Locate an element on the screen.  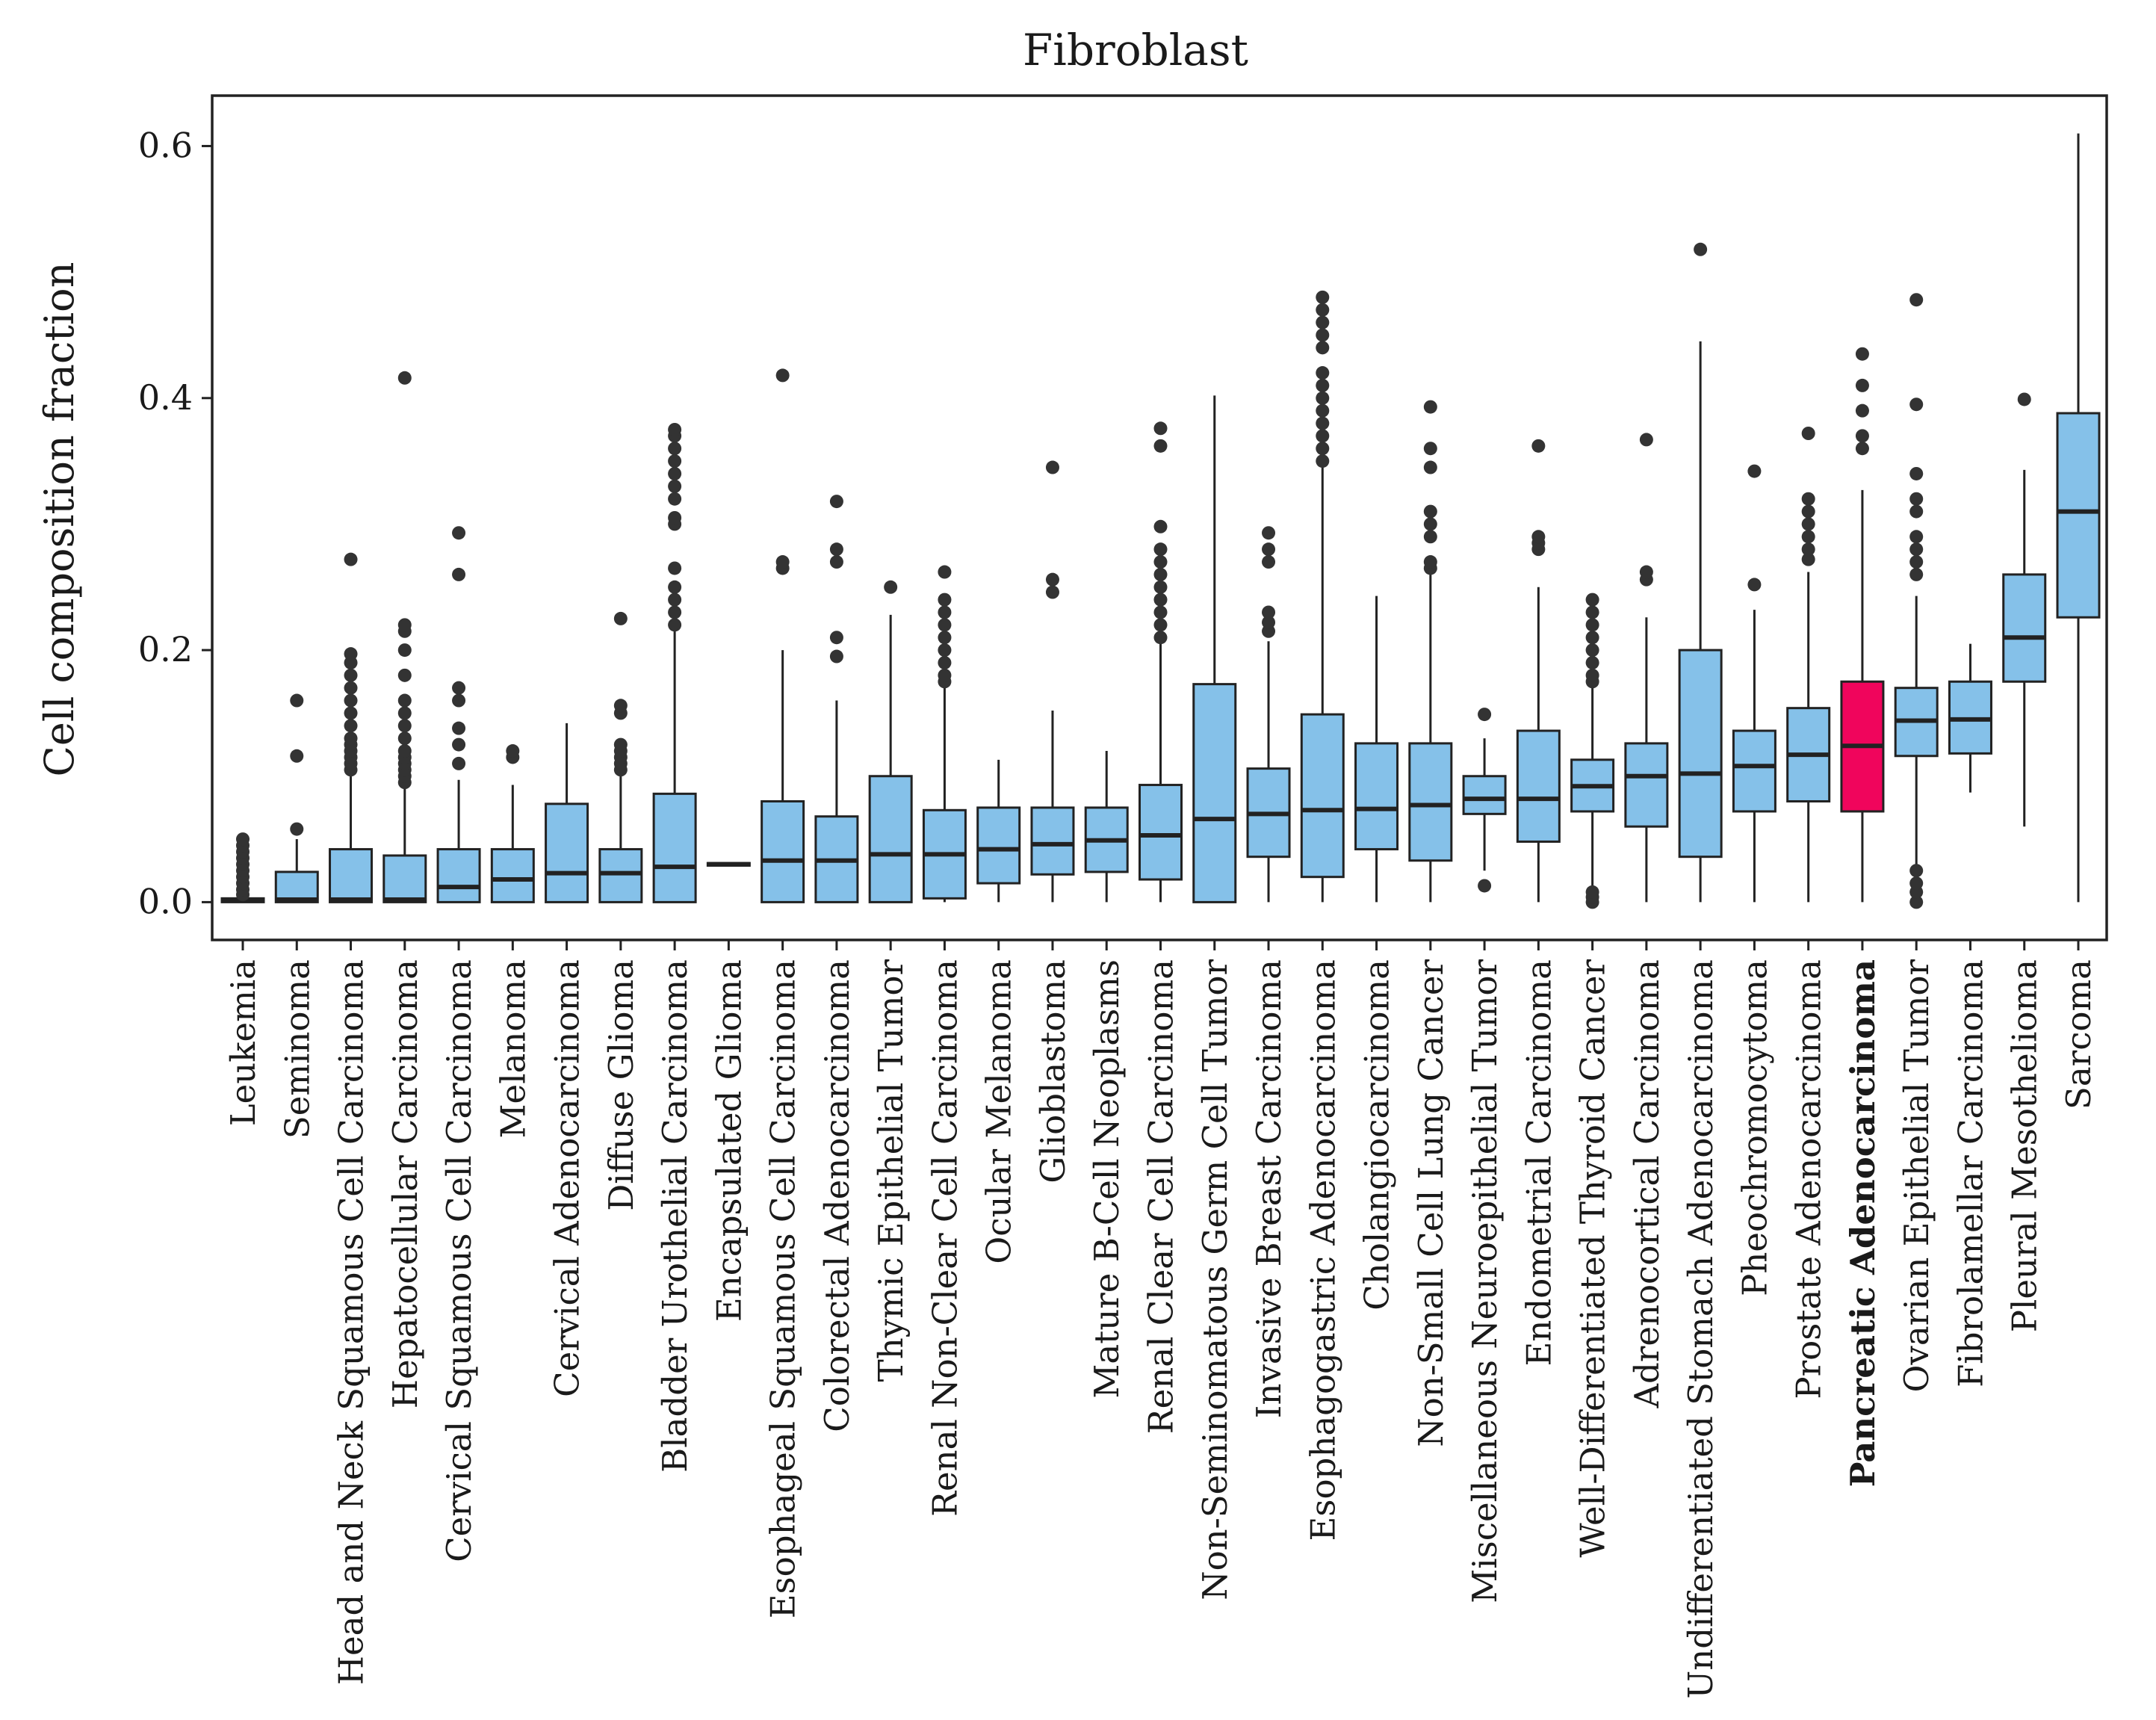
x-tick-label: Pleural Mesothelioma is located at coordinates (2025, 1145).